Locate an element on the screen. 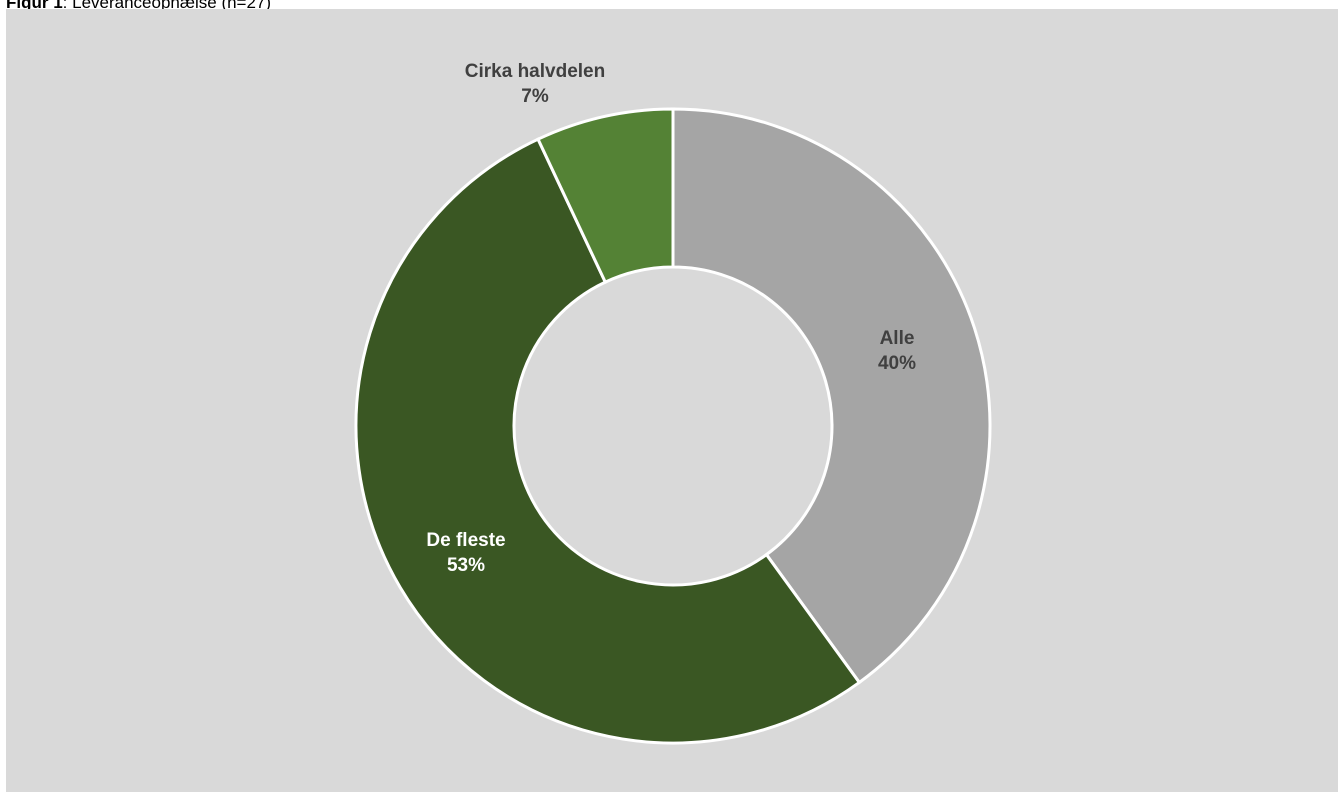  slice-label-value: 40% is located at coordinates (897, 363).